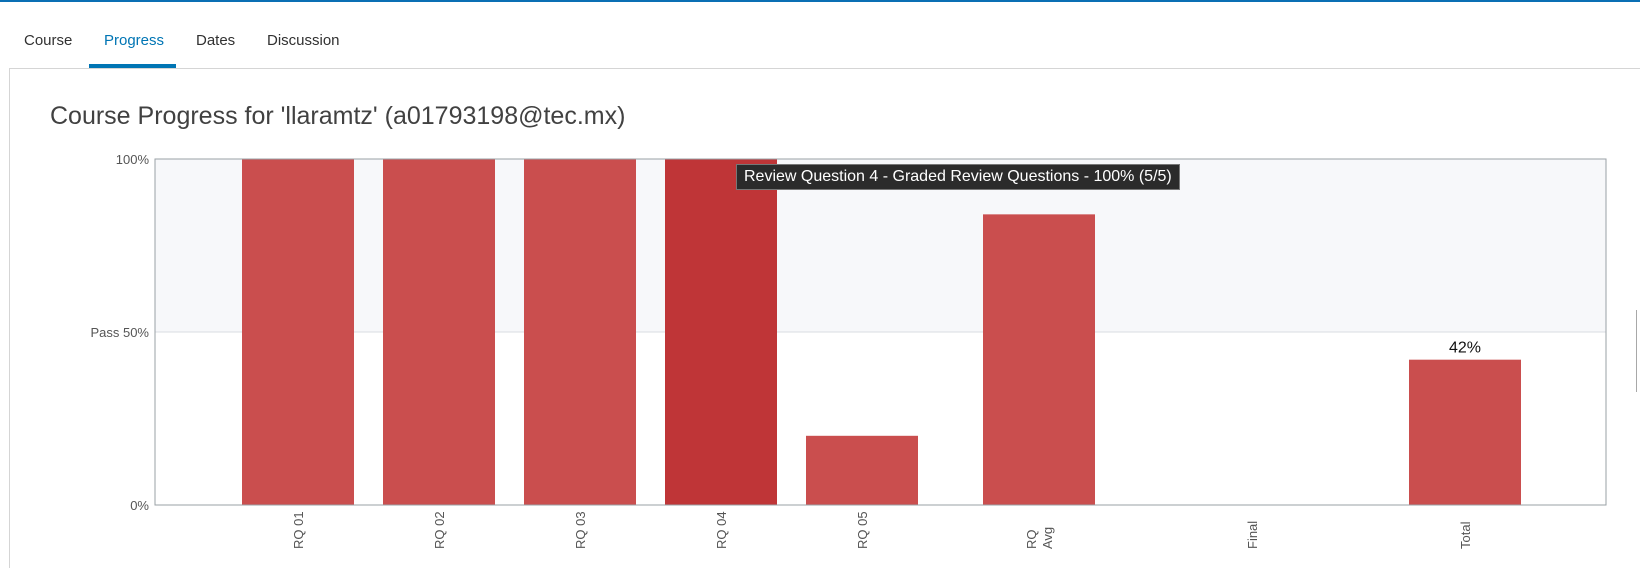  I want to click on y-tick-label: Pass 50%, so click(119, 332).